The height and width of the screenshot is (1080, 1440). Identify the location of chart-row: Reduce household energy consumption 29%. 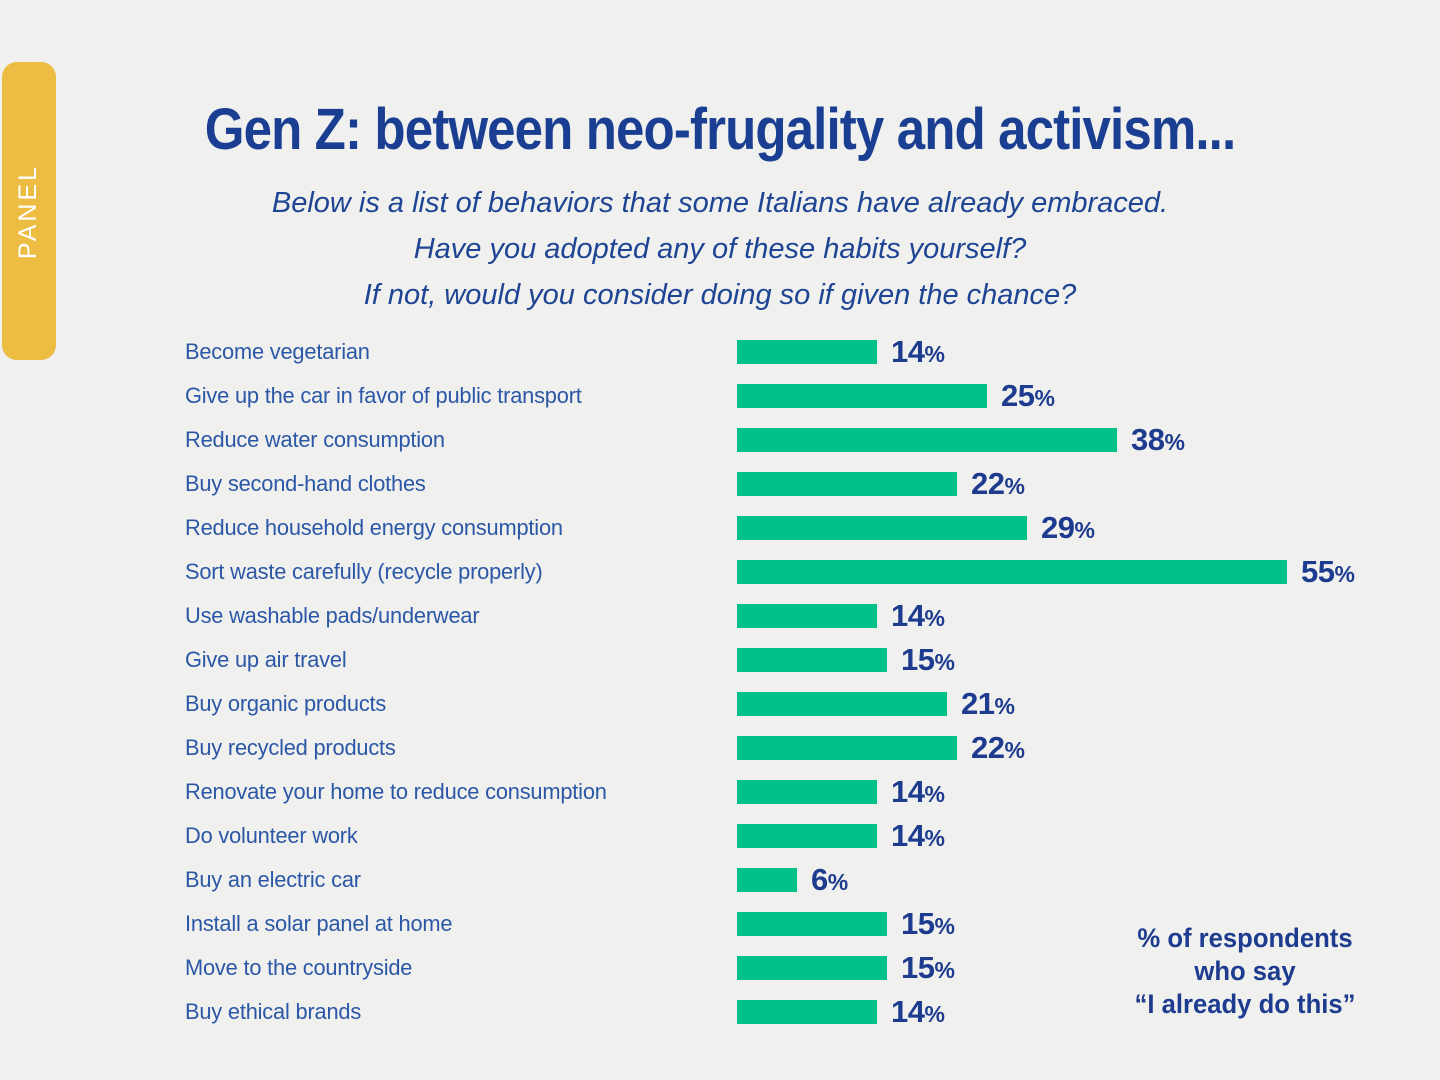
(785, 528).